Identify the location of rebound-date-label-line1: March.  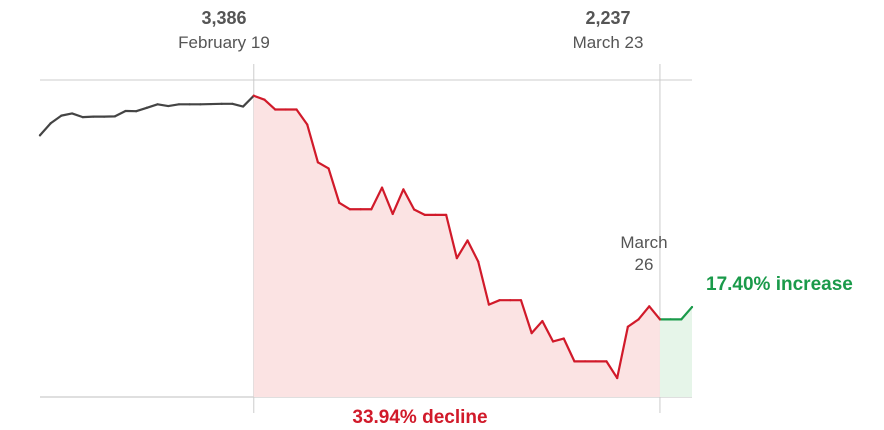
(643, 242).